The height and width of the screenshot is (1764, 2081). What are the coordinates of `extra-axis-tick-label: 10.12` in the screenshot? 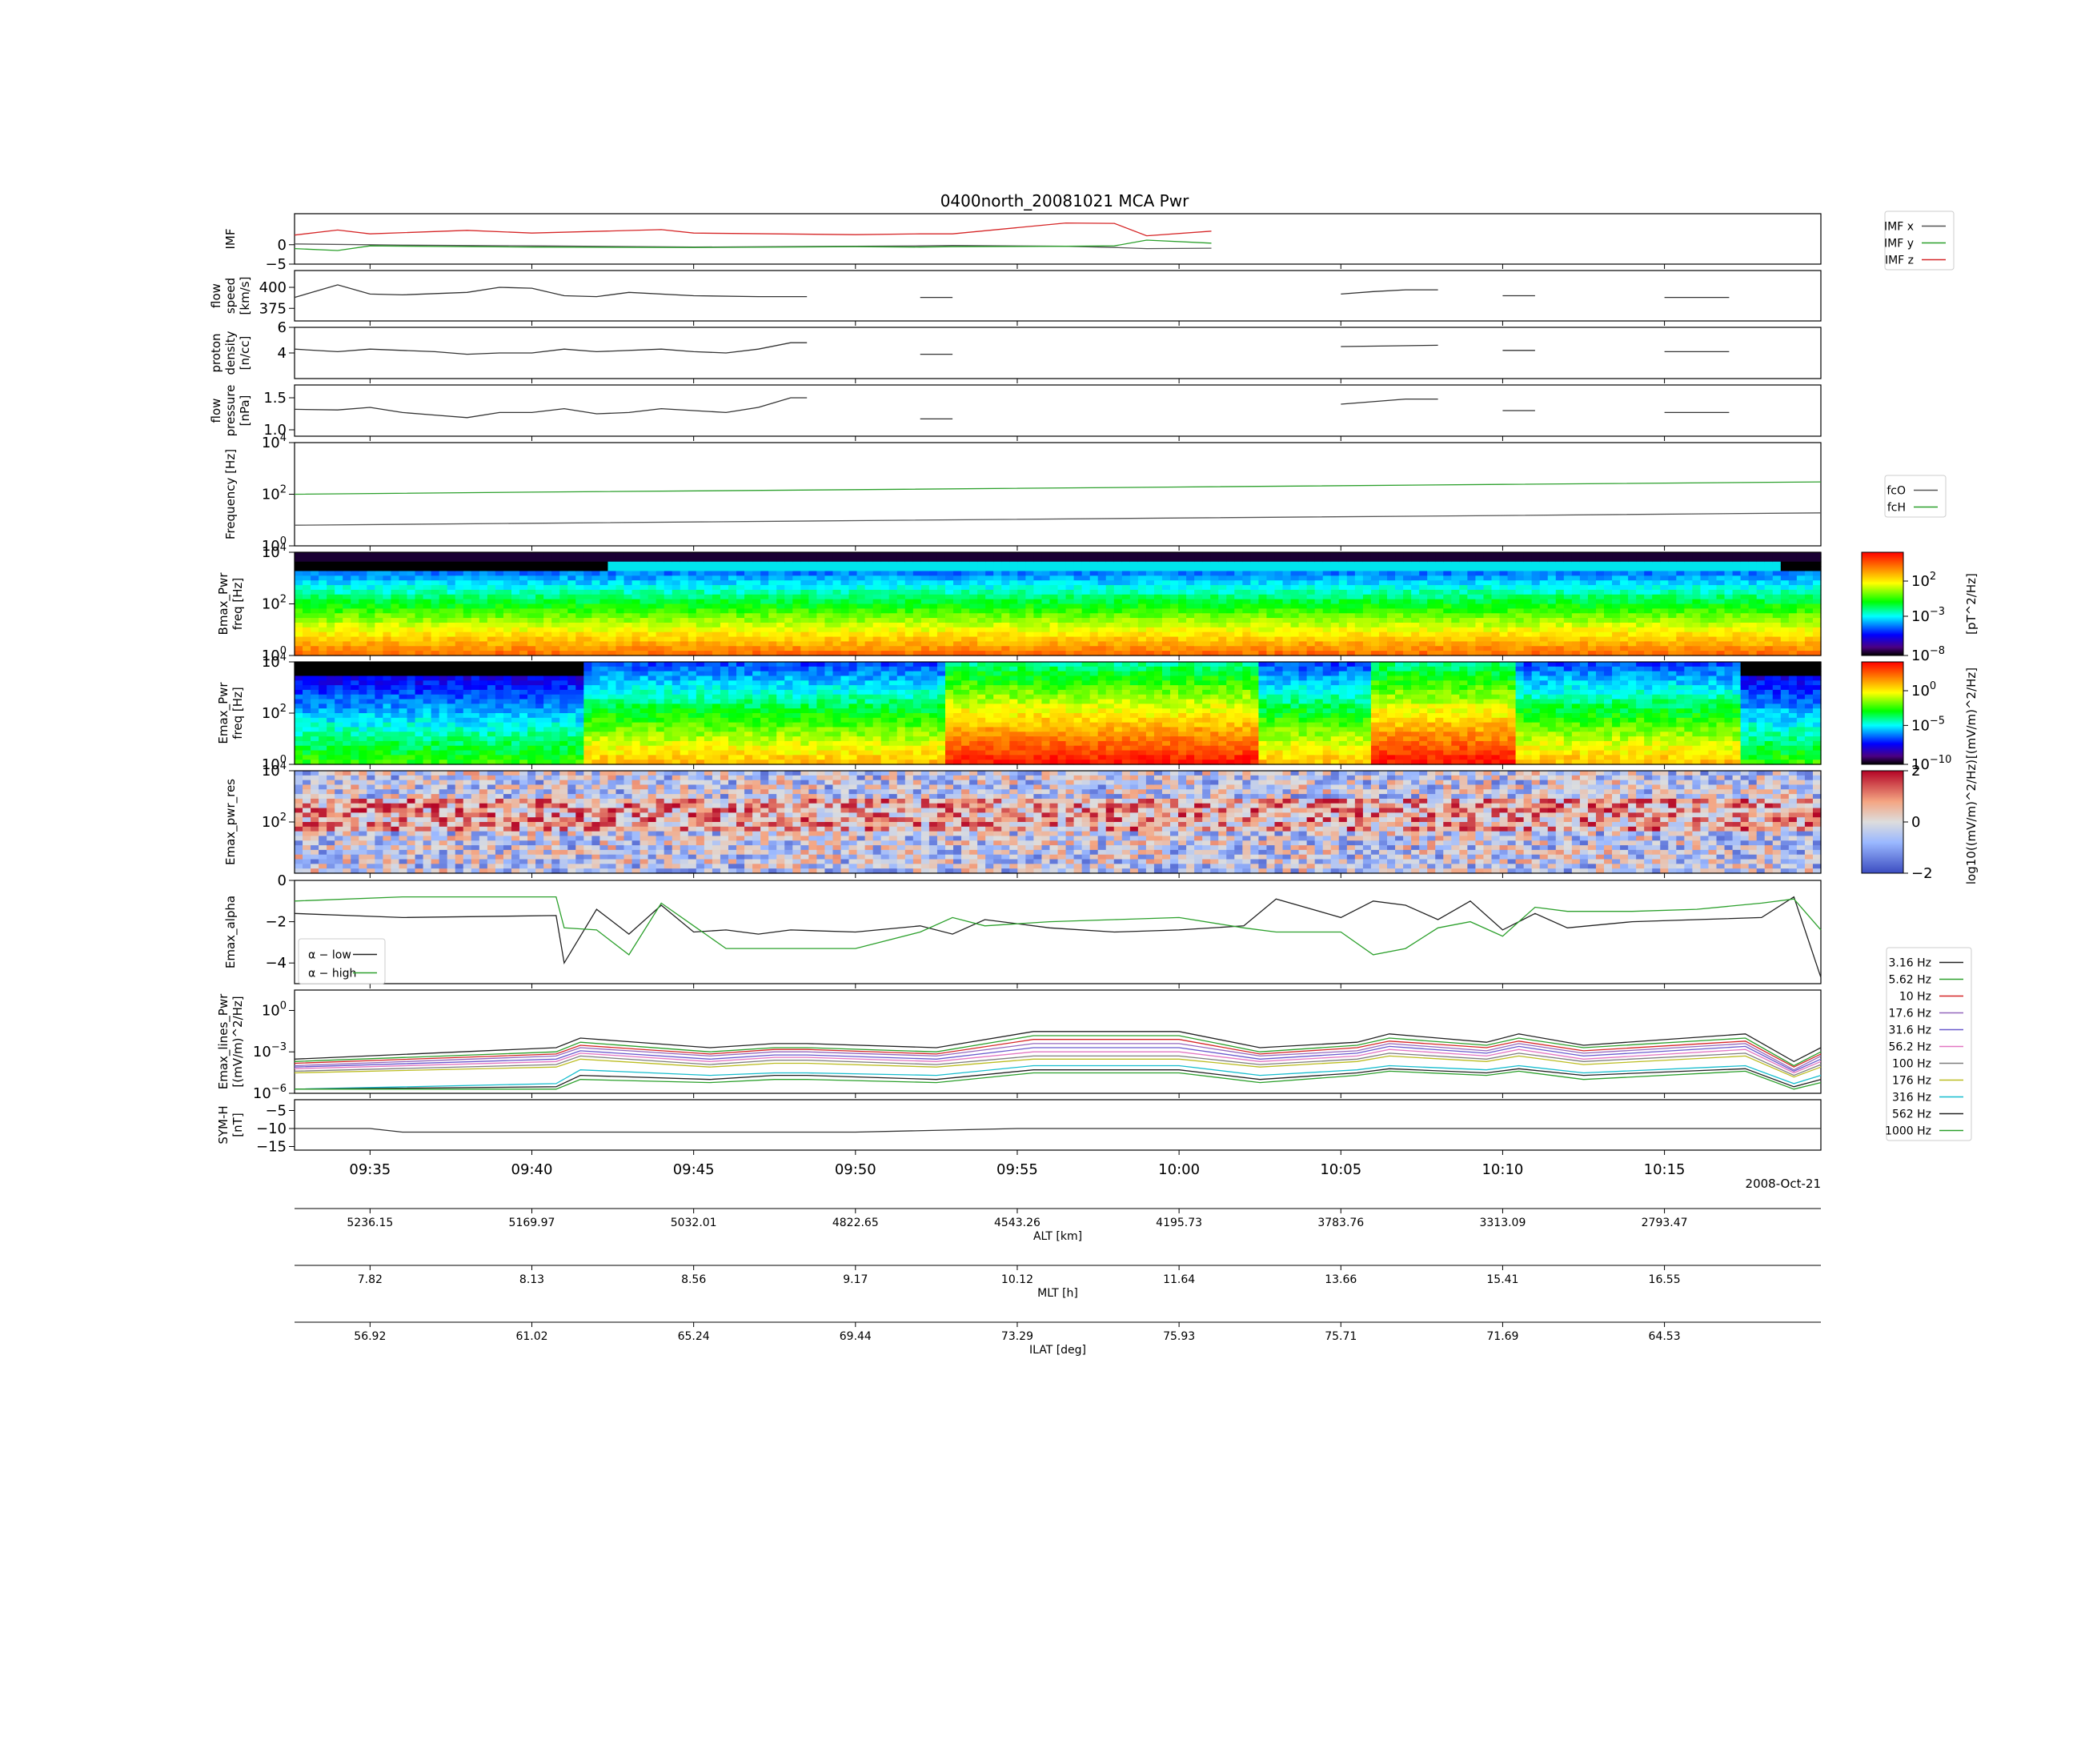 It's located at (1017, 1279).